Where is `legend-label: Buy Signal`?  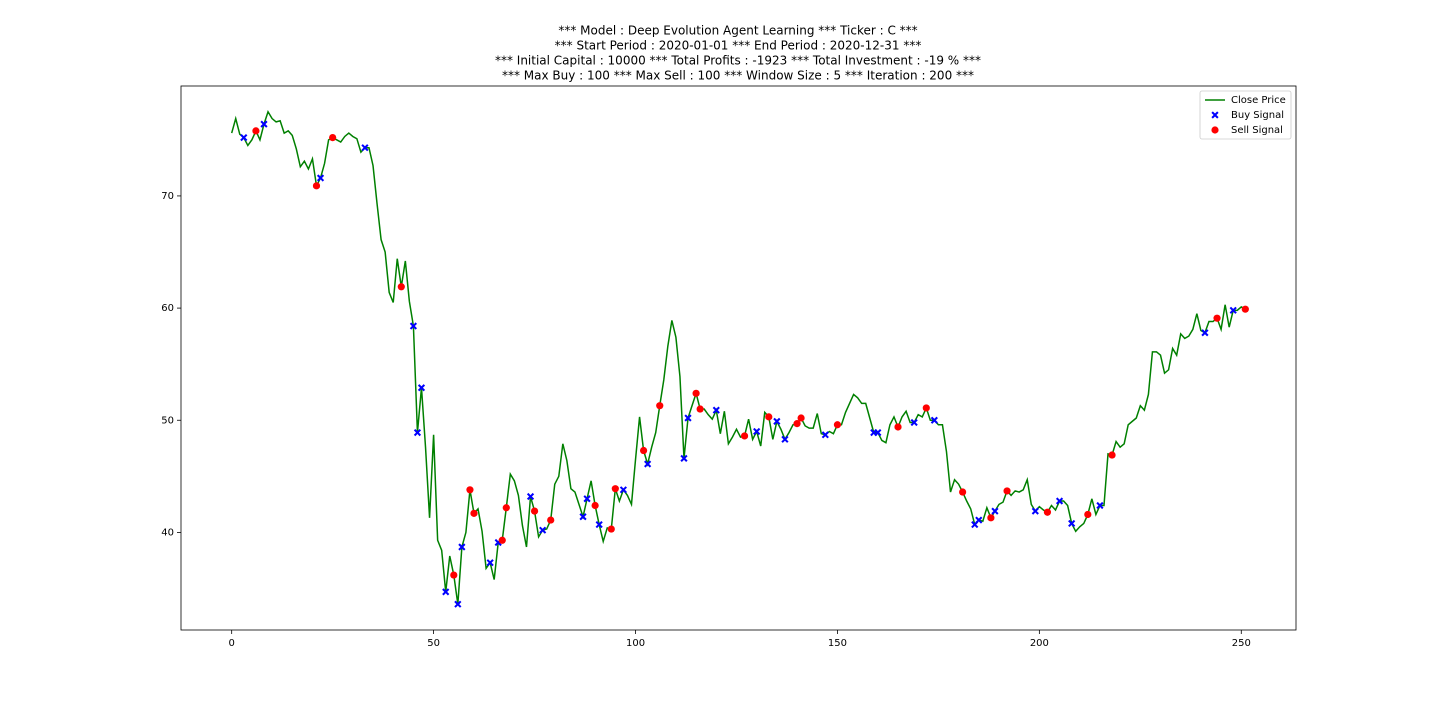 legend-label: Buy Signal is located at coordinates (1257, 115).